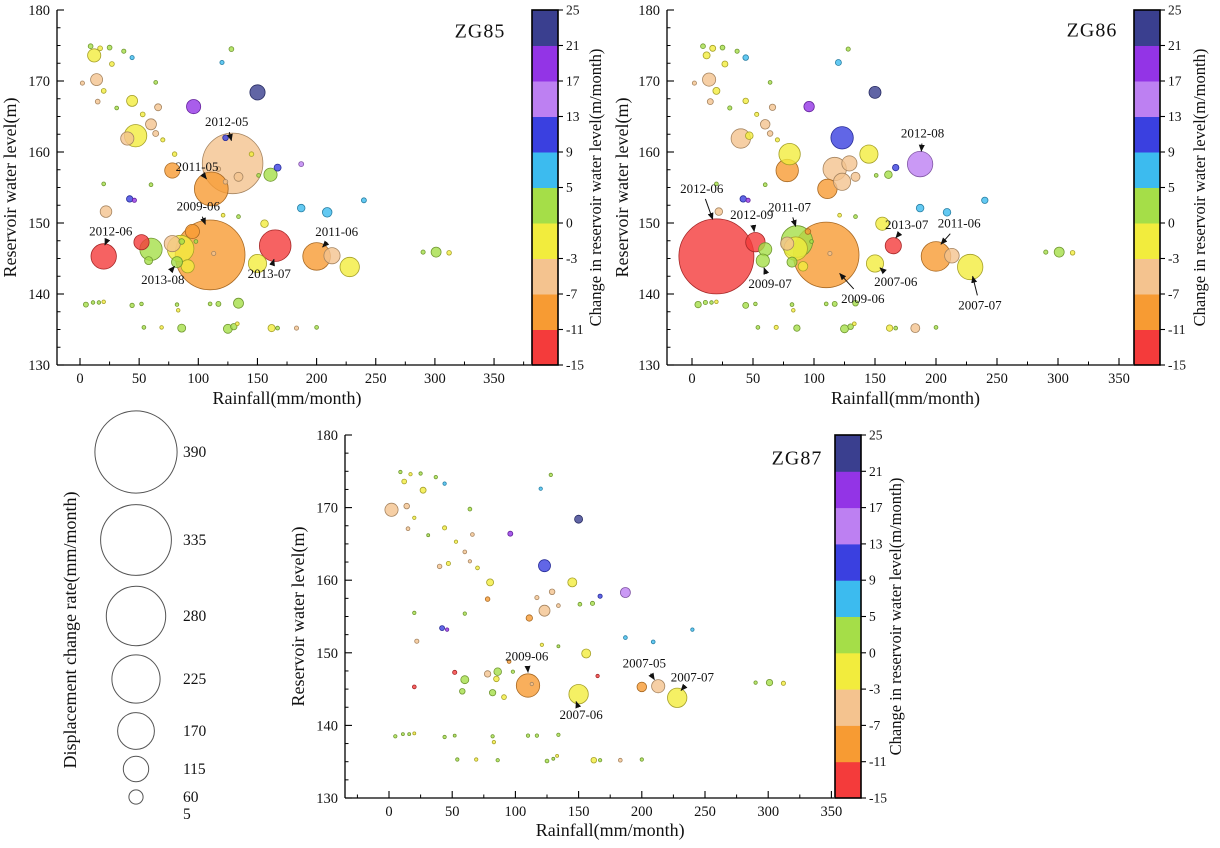 The height and width of the screenshot is (848, 1220). Describe the element at coordinates (39, 153) in the screenshot. I see `y-tick-label: 160` at that location.